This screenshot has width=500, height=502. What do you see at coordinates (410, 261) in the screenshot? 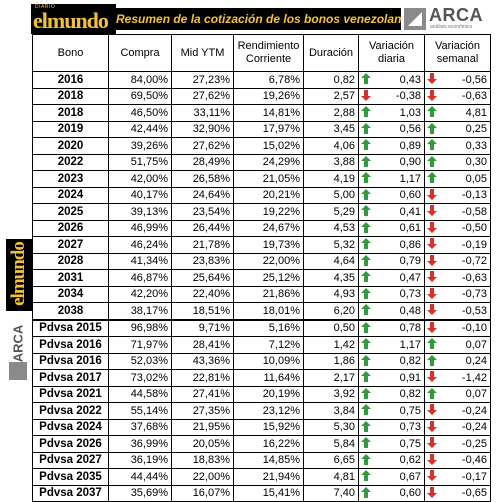
I see `variacion-diaria-value: 0,79` at bounding box center [410, 261].